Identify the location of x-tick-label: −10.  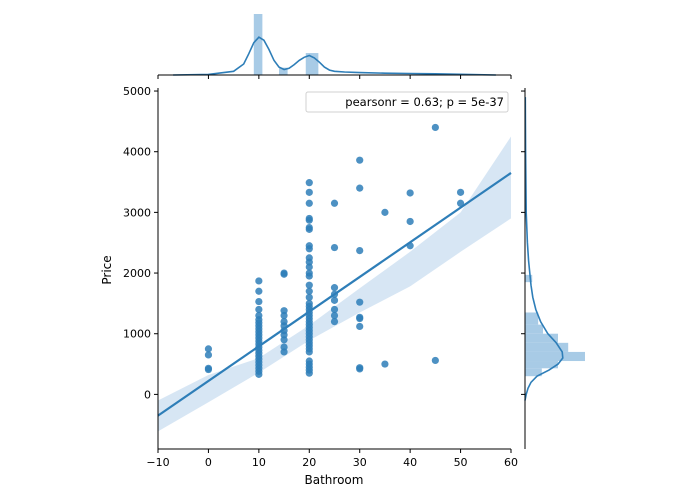
(157, 462).